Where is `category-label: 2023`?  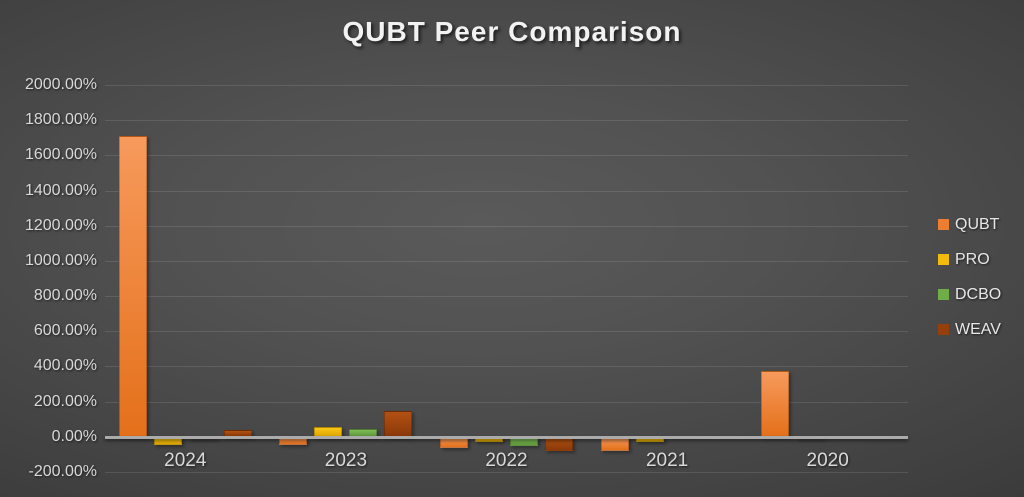
category-label: 2023 is located at coordinates (346, 460).